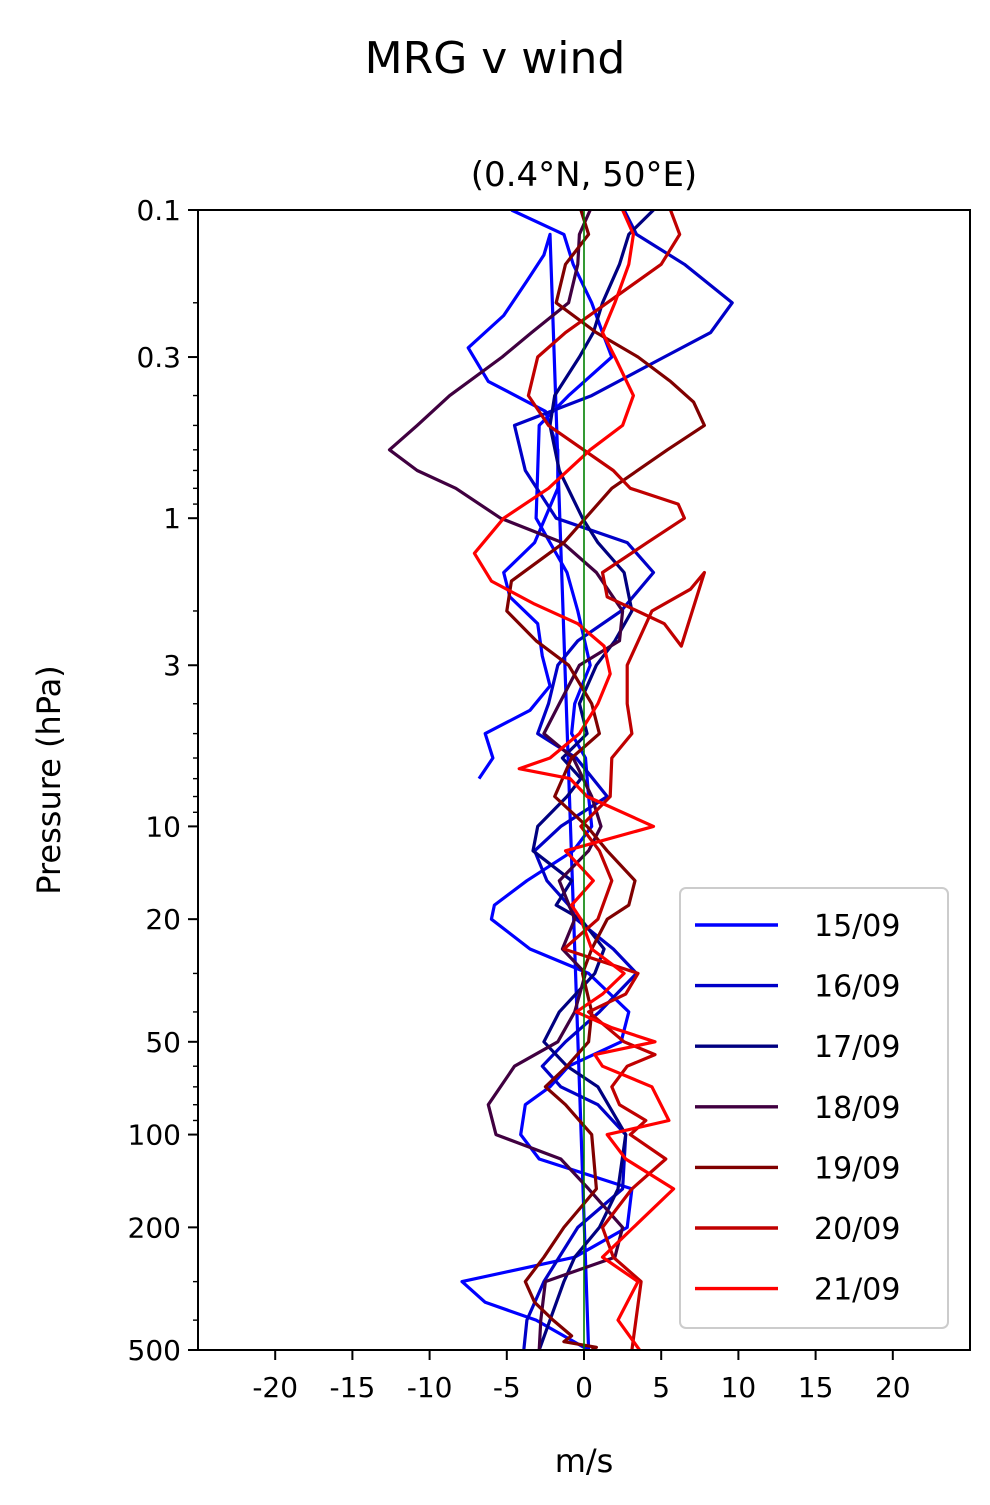 This screenshot has width=990, height=1505. I want to click on figure-suptitle: MRG v wind, so click(495, 58).